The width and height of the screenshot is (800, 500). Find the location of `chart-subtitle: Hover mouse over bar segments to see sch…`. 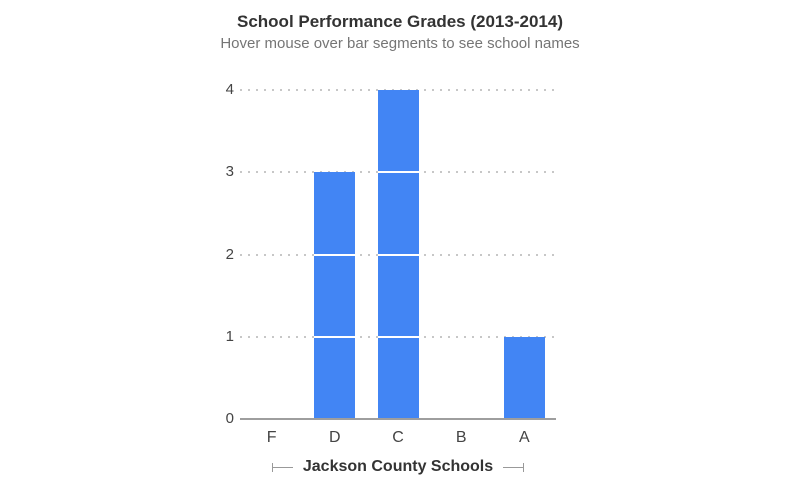

chart-subtitle: Hover mouse over bar segments to see sch… is located at coordinates (400, 43).